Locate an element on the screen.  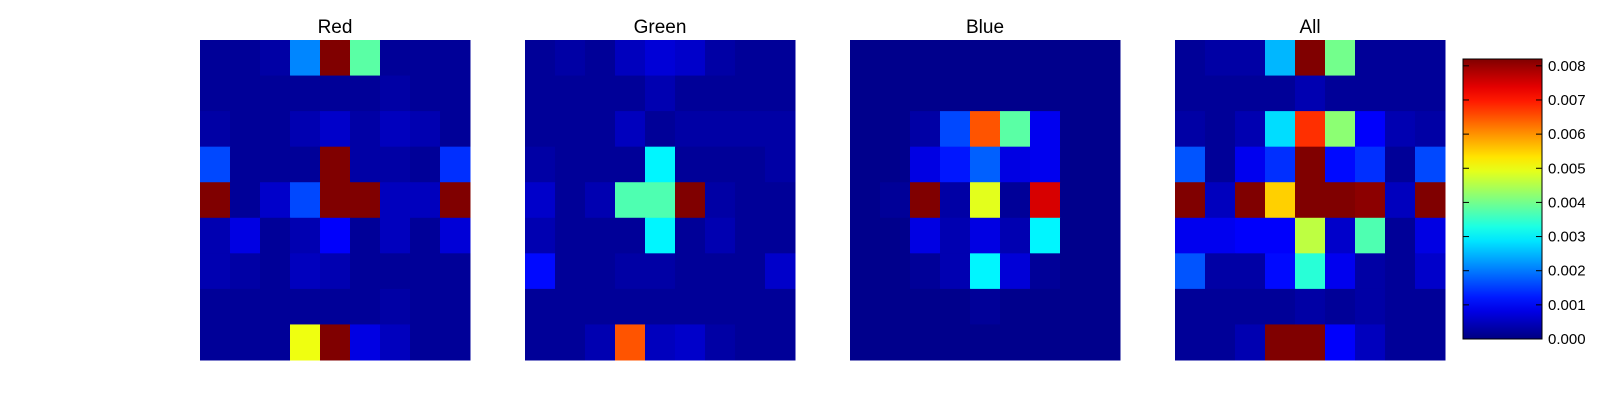
panel-title: Green is located at coordinates (660, 27).